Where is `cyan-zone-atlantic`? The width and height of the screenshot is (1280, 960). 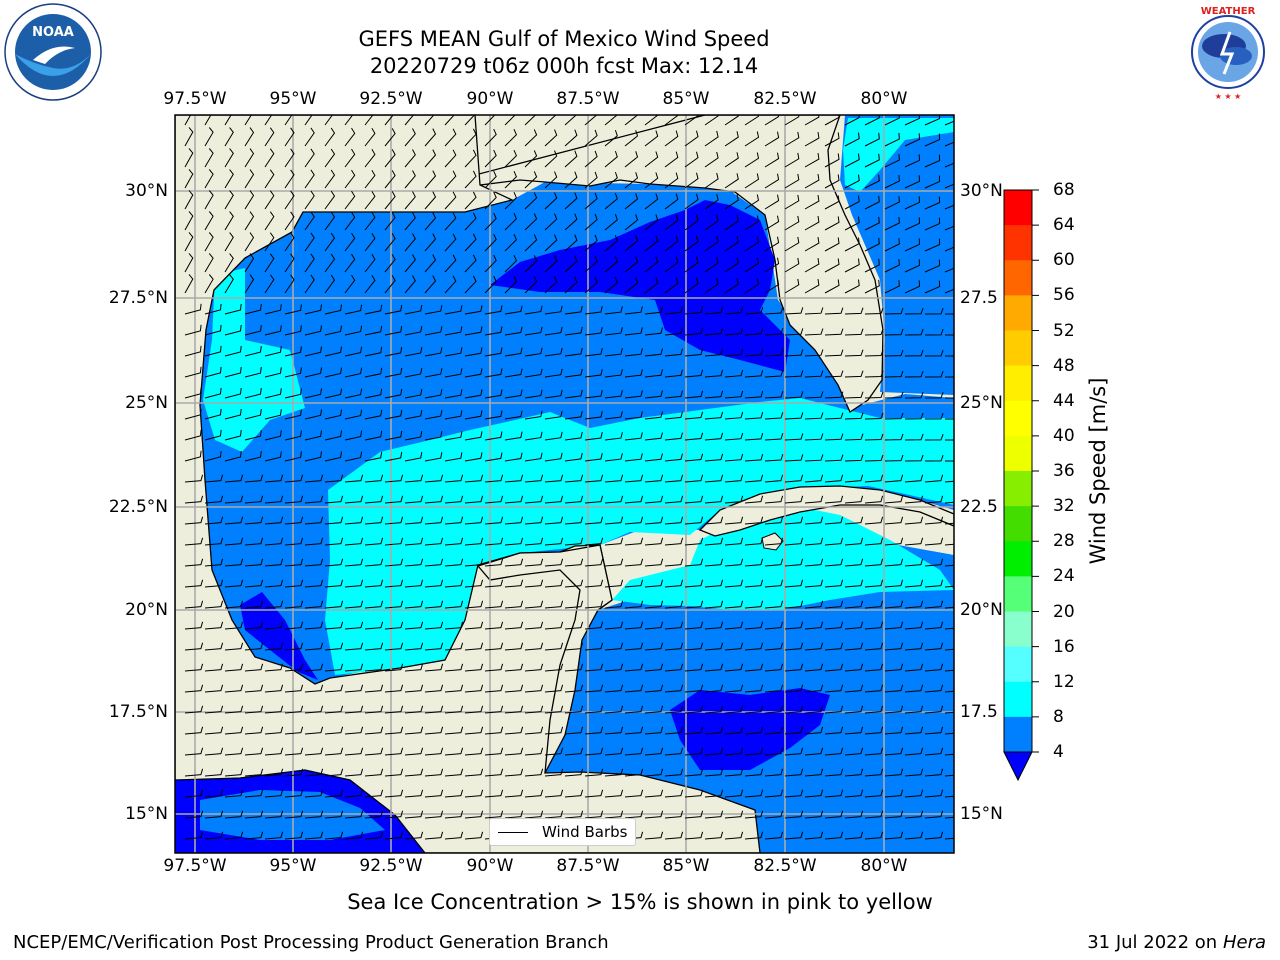
cyan-zone-atlantic is located at coordinates (898, 155).